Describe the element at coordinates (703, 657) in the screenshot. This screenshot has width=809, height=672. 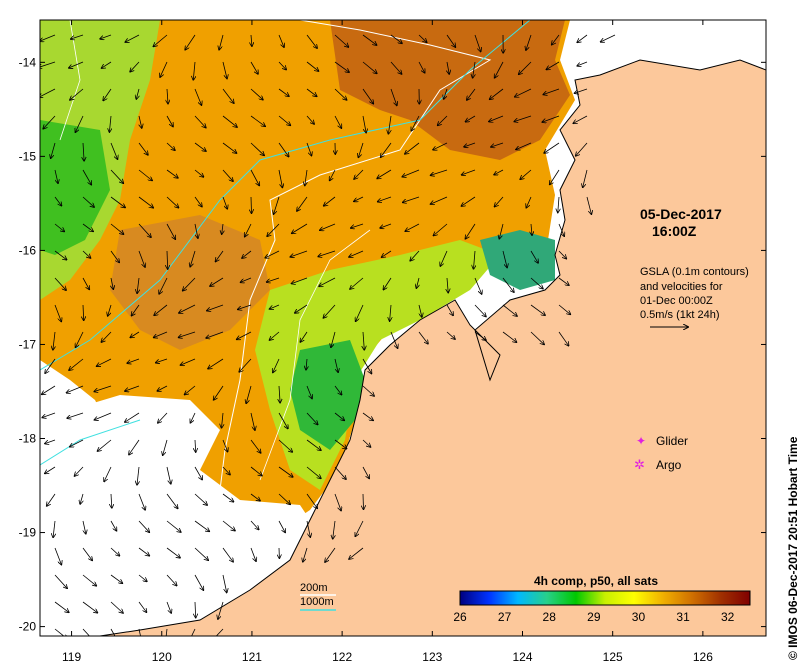
I see `x-tick-label: 126` at that location.